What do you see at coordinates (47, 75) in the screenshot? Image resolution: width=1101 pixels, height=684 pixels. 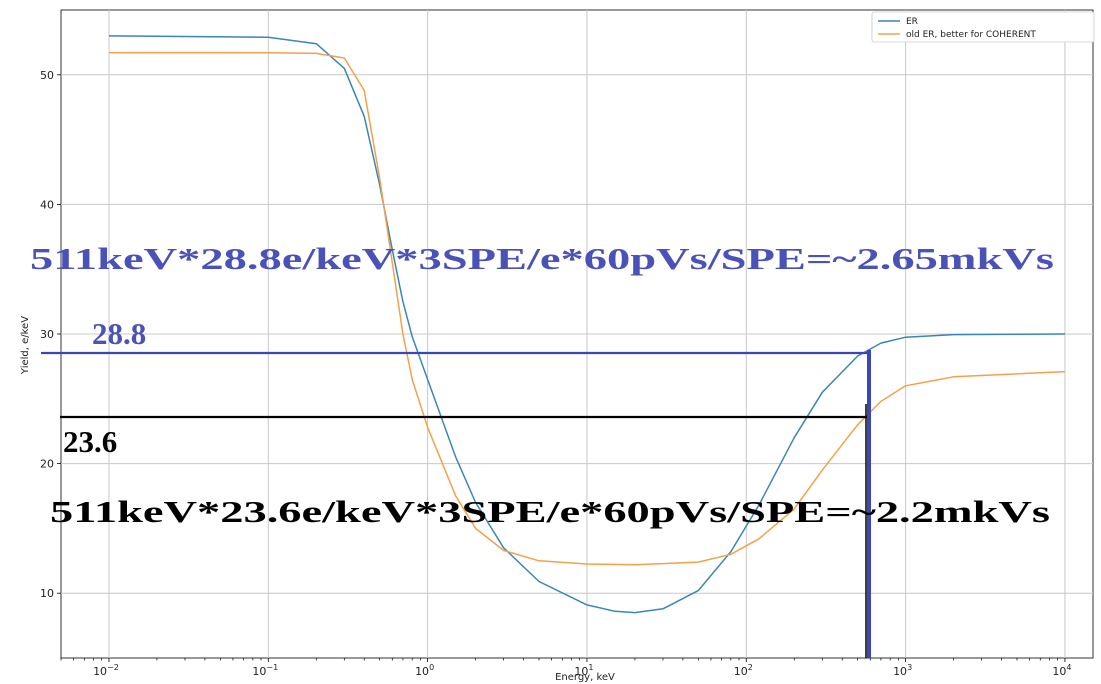 I see `y-tick-label: 50` at bounding box center [47, 75].